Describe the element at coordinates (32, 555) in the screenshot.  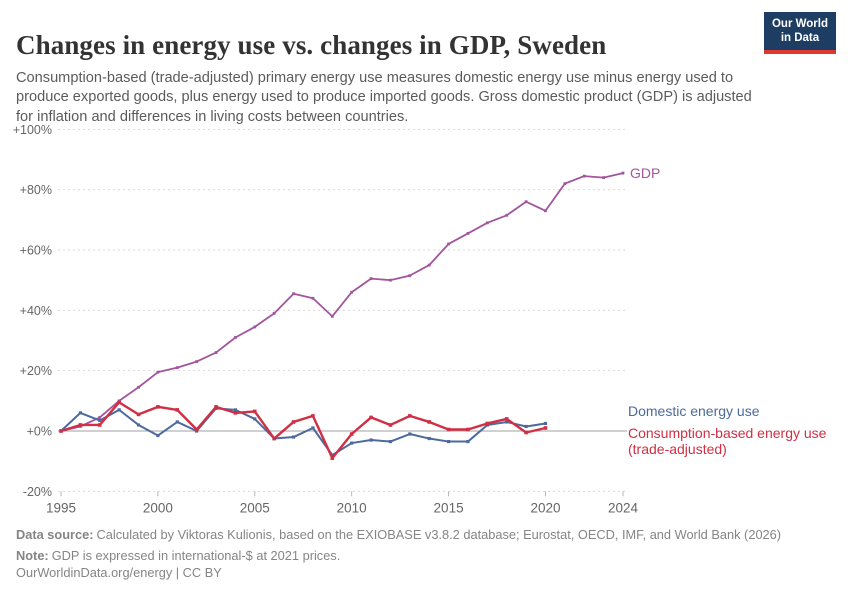
I see `note-label: Note:` at that location.